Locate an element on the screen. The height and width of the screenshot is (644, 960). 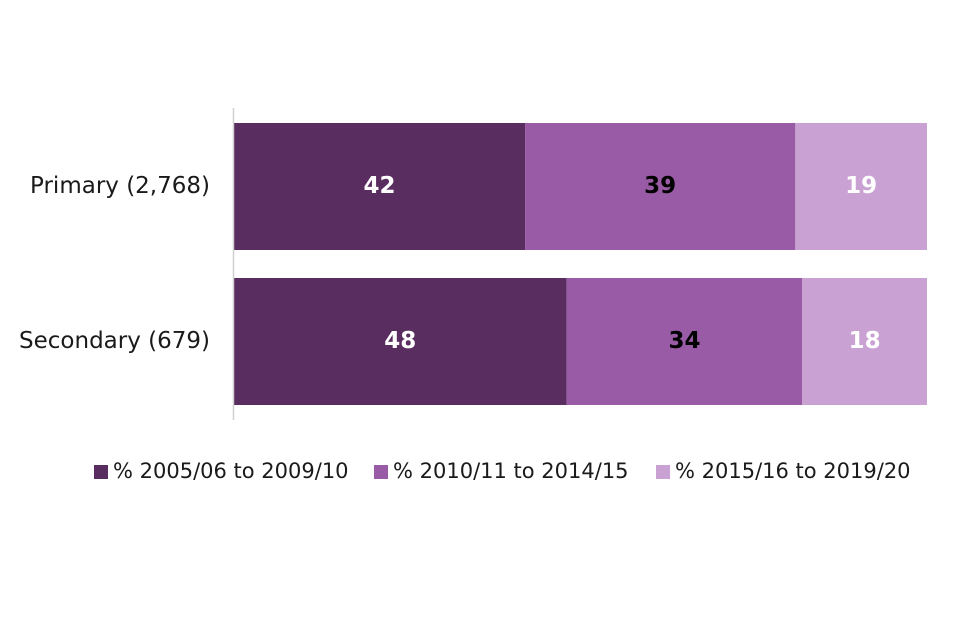
category-label: Primary (2,768) is located at coordinates (120, 186).